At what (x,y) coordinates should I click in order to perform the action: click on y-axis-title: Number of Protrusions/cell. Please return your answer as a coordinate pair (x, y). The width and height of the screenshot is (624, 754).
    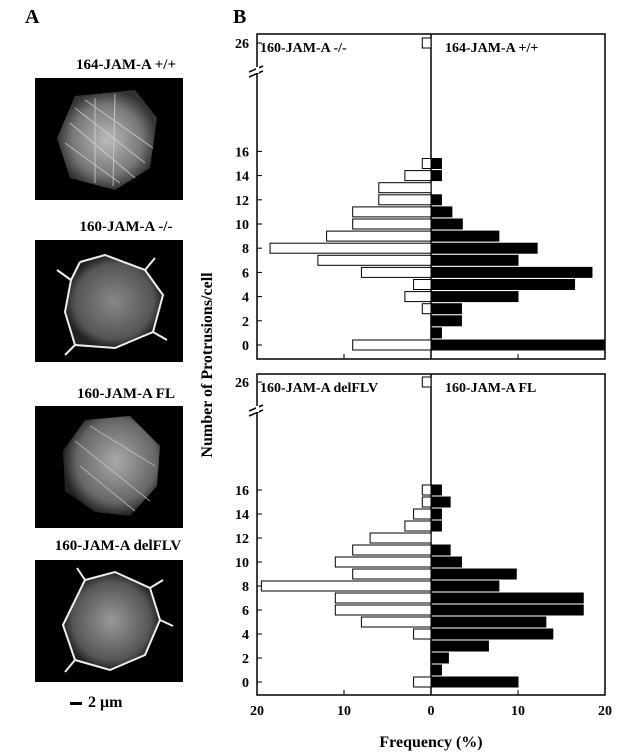
    Looking at the image, I should click on (207, 365).